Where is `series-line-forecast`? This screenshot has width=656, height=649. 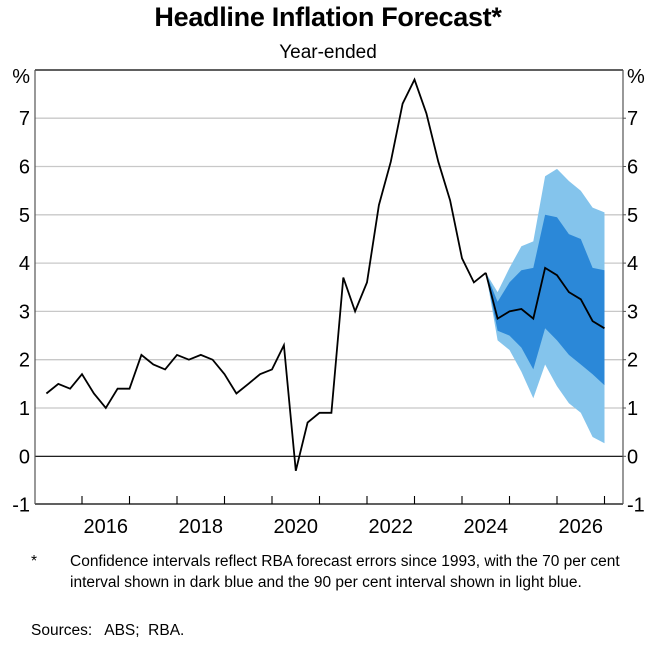
series-line-forecast is located at coordinates (544, 298).